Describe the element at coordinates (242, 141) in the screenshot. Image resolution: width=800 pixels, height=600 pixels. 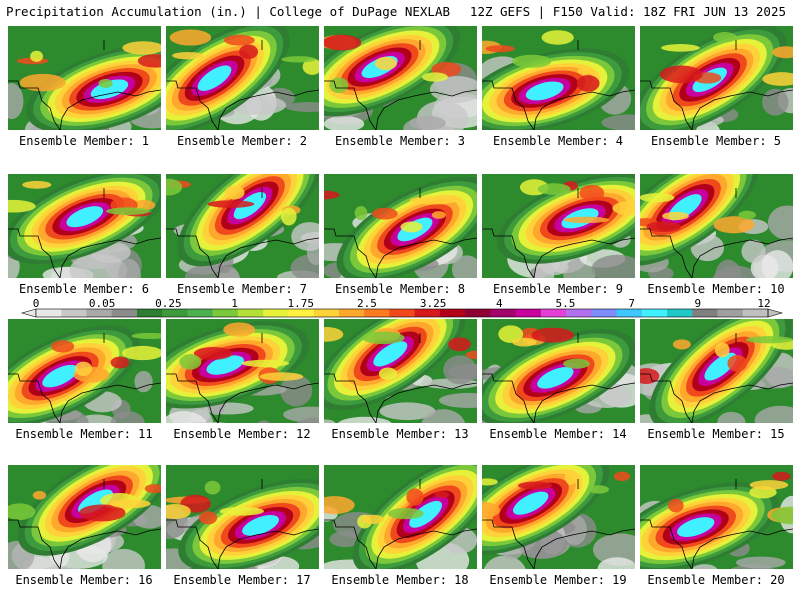
I see `member-caption-2: Ensemble Member: 2` at that location.